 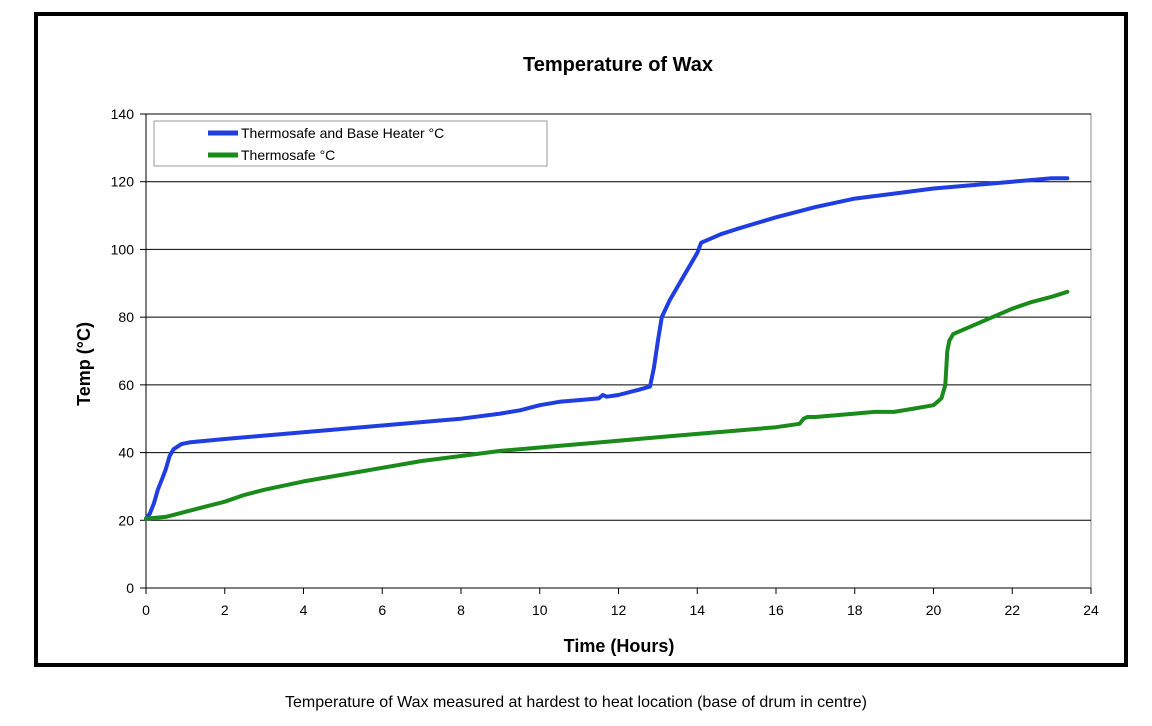 What do you see at coordinates (126, 453) in the screenshot?
I see `y-tick-label-40: 40` at bounding box center [126, 453].